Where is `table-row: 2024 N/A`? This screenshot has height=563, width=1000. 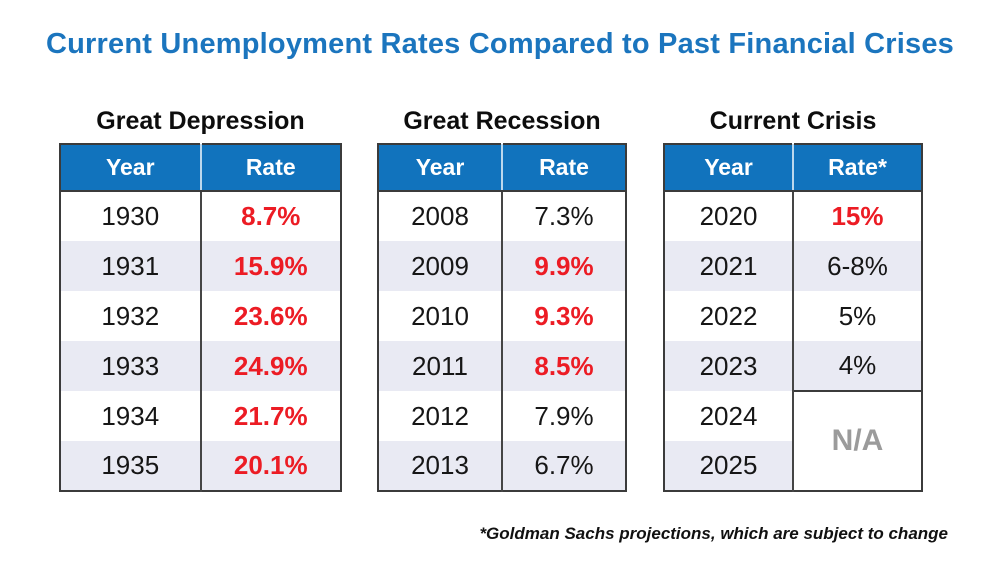 table-row: 2024 N/A is located at coordinates (793, 440).